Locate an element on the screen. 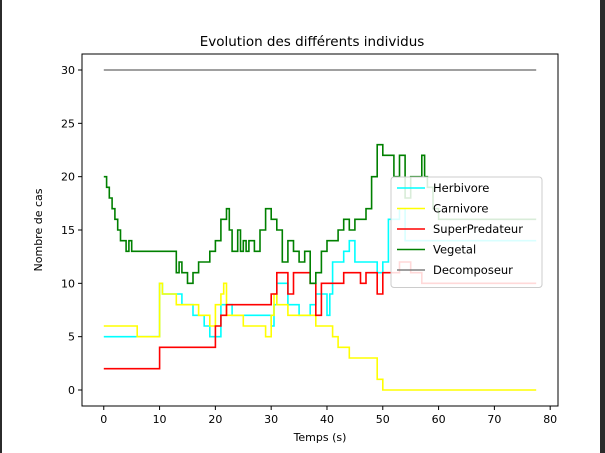 The height and width of the screenshot is (453, 605). legend-label-decomposeur: Decomposeur is located at coordinates (473, 270).